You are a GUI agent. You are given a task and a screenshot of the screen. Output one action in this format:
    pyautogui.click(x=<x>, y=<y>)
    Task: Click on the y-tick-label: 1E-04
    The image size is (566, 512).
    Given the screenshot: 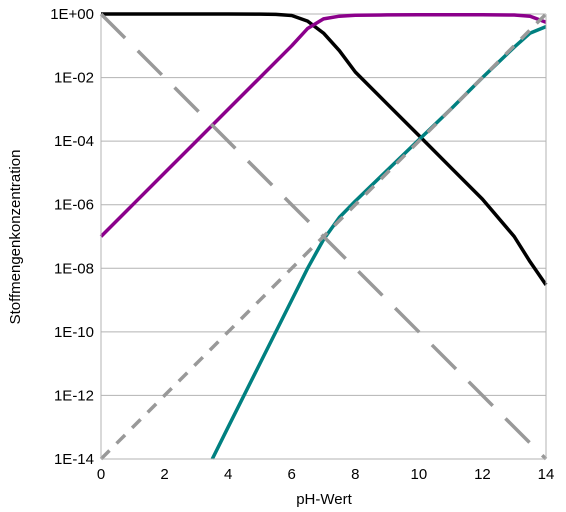 What is the action you would take?
    pyautogui.click(x=74, y=141)
    